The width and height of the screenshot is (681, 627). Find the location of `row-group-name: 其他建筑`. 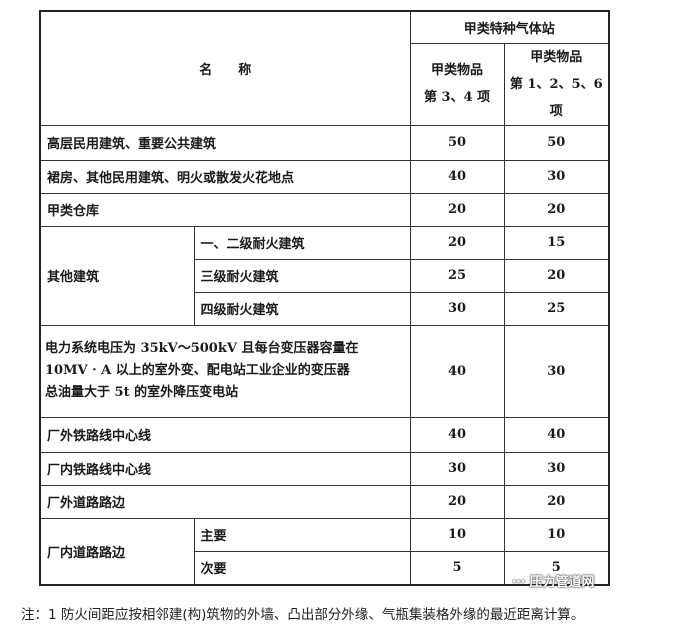

row-group-name: 其他建筑 is located at coordinates (117, 275).